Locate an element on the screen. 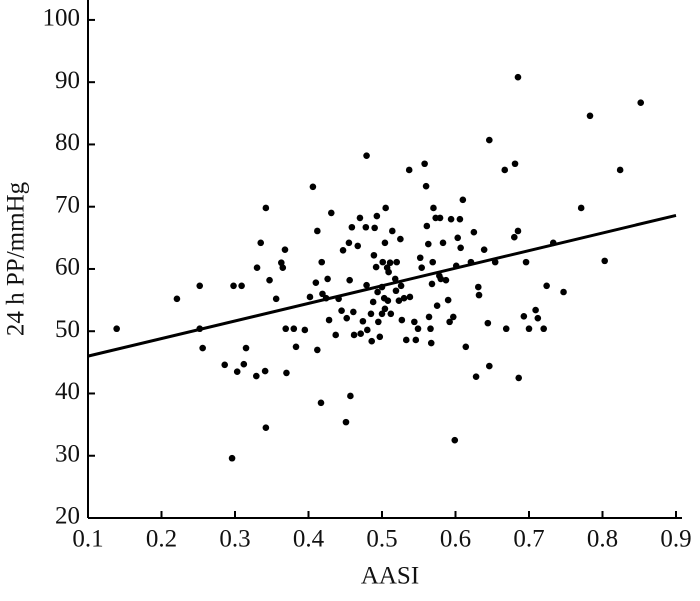 This screenshot has width=700, height=601. x-tick-label: 0.5 is located at coordinates (381, 539).